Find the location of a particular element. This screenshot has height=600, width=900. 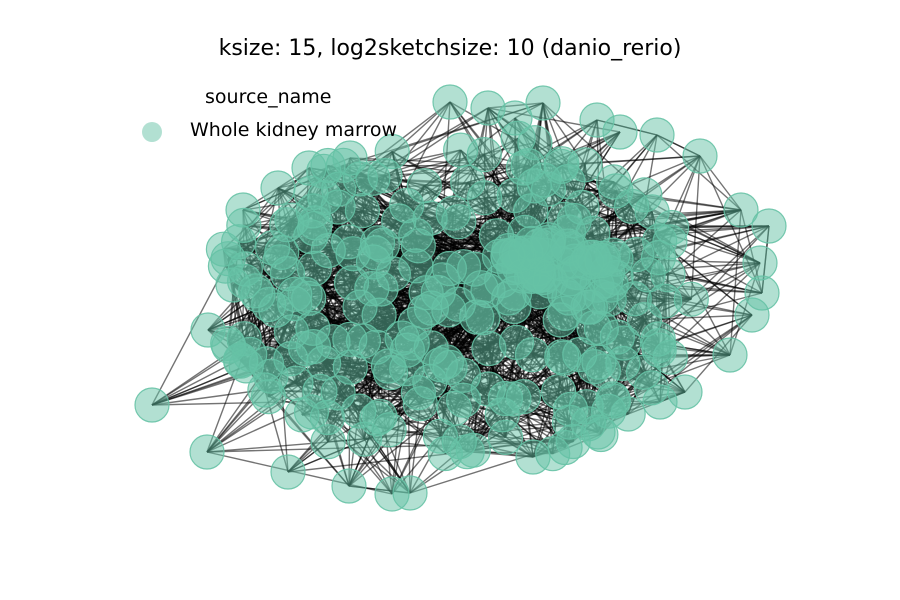

legend-marker-icon is located at coordinates (152, 132).